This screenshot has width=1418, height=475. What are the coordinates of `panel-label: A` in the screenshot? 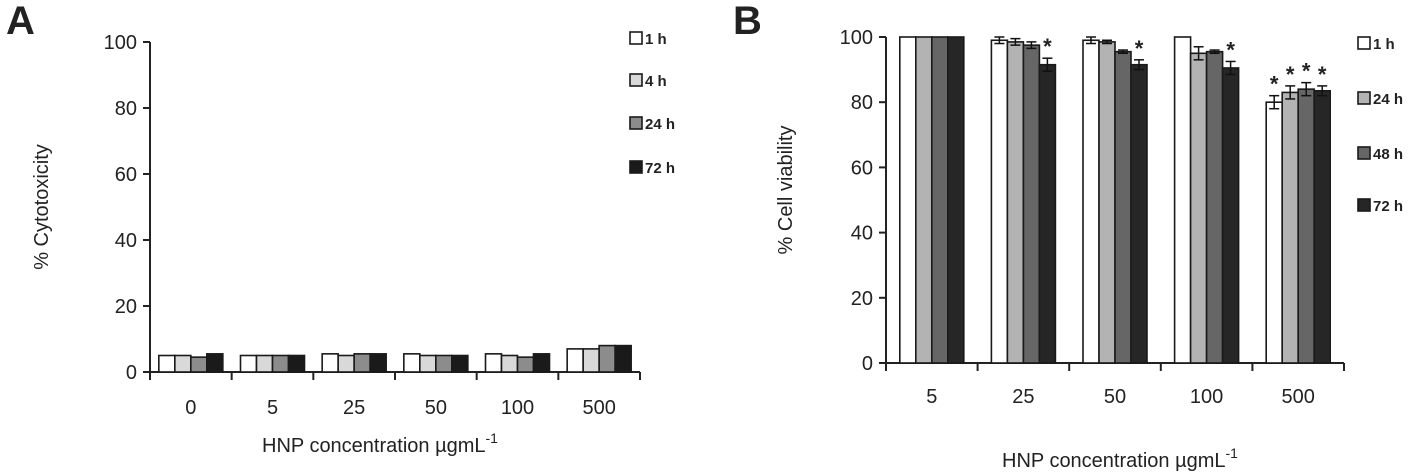 It's located at (20, 21).